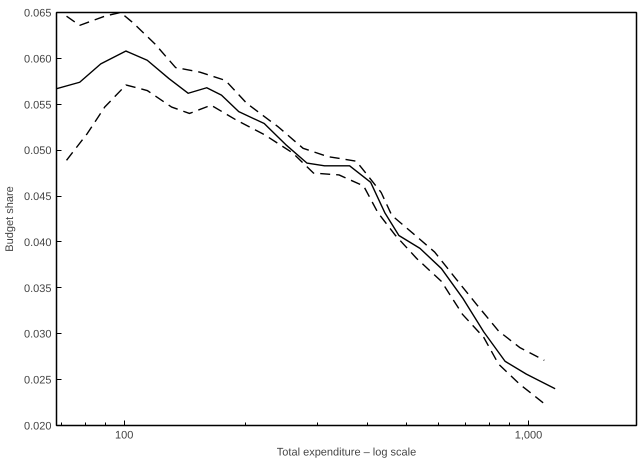 Image resolution: width=640 pixels, height=461 pixels. I want to click on y-tick-label: 0.045, so click(38, 197).